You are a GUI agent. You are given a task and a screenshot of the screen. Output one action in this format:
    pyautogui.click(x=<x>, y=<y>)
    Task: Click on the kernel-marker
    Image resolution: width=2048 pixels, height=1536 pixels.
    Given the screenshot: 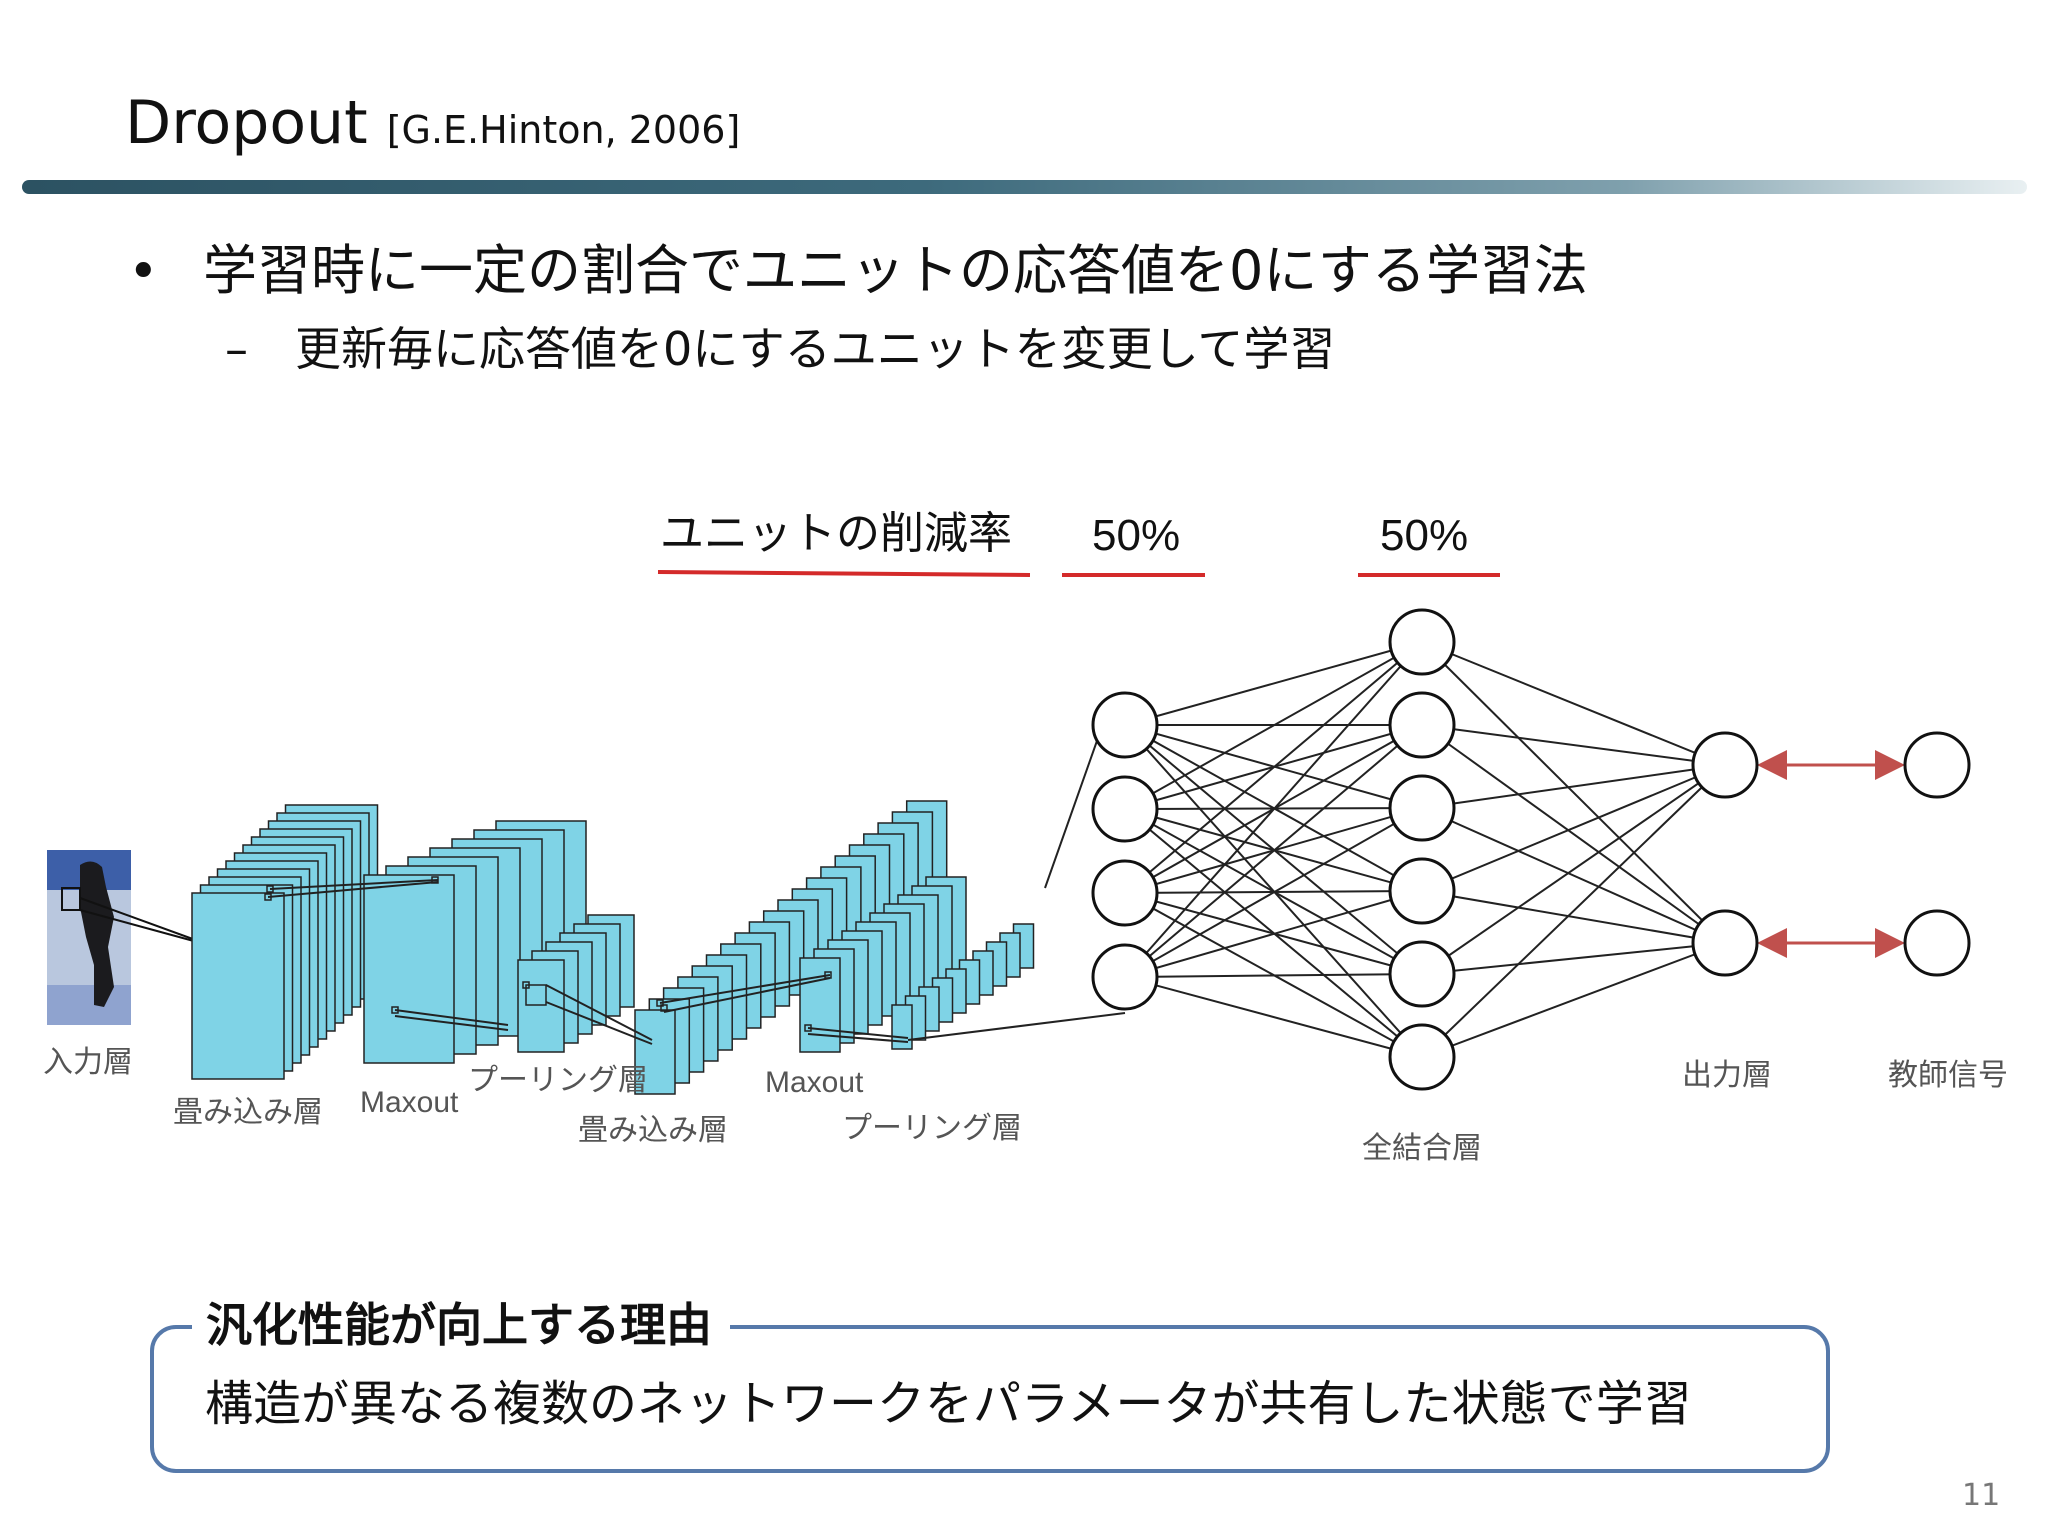 What is the action you would take?
    pyautogui.click(x=536, y=995)
    